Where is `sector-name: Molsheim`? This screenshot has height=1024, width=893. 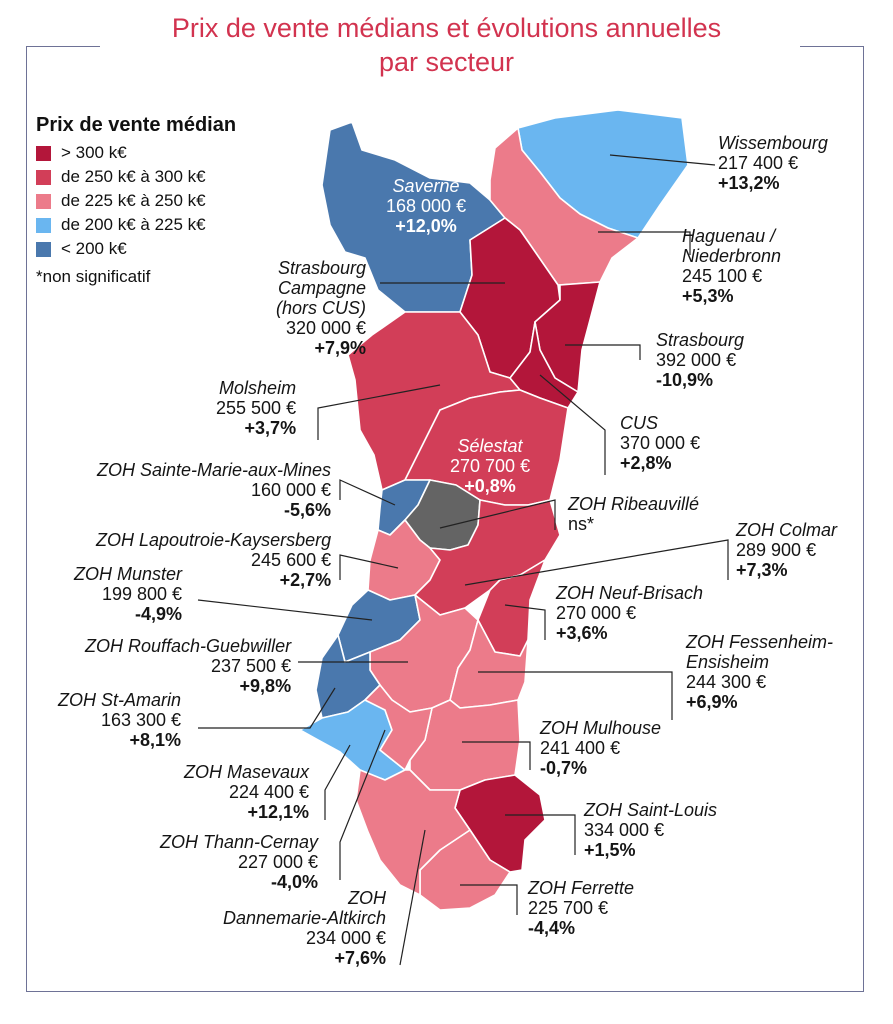
sector-name: Molsheim is located at coordinates (258, 388).